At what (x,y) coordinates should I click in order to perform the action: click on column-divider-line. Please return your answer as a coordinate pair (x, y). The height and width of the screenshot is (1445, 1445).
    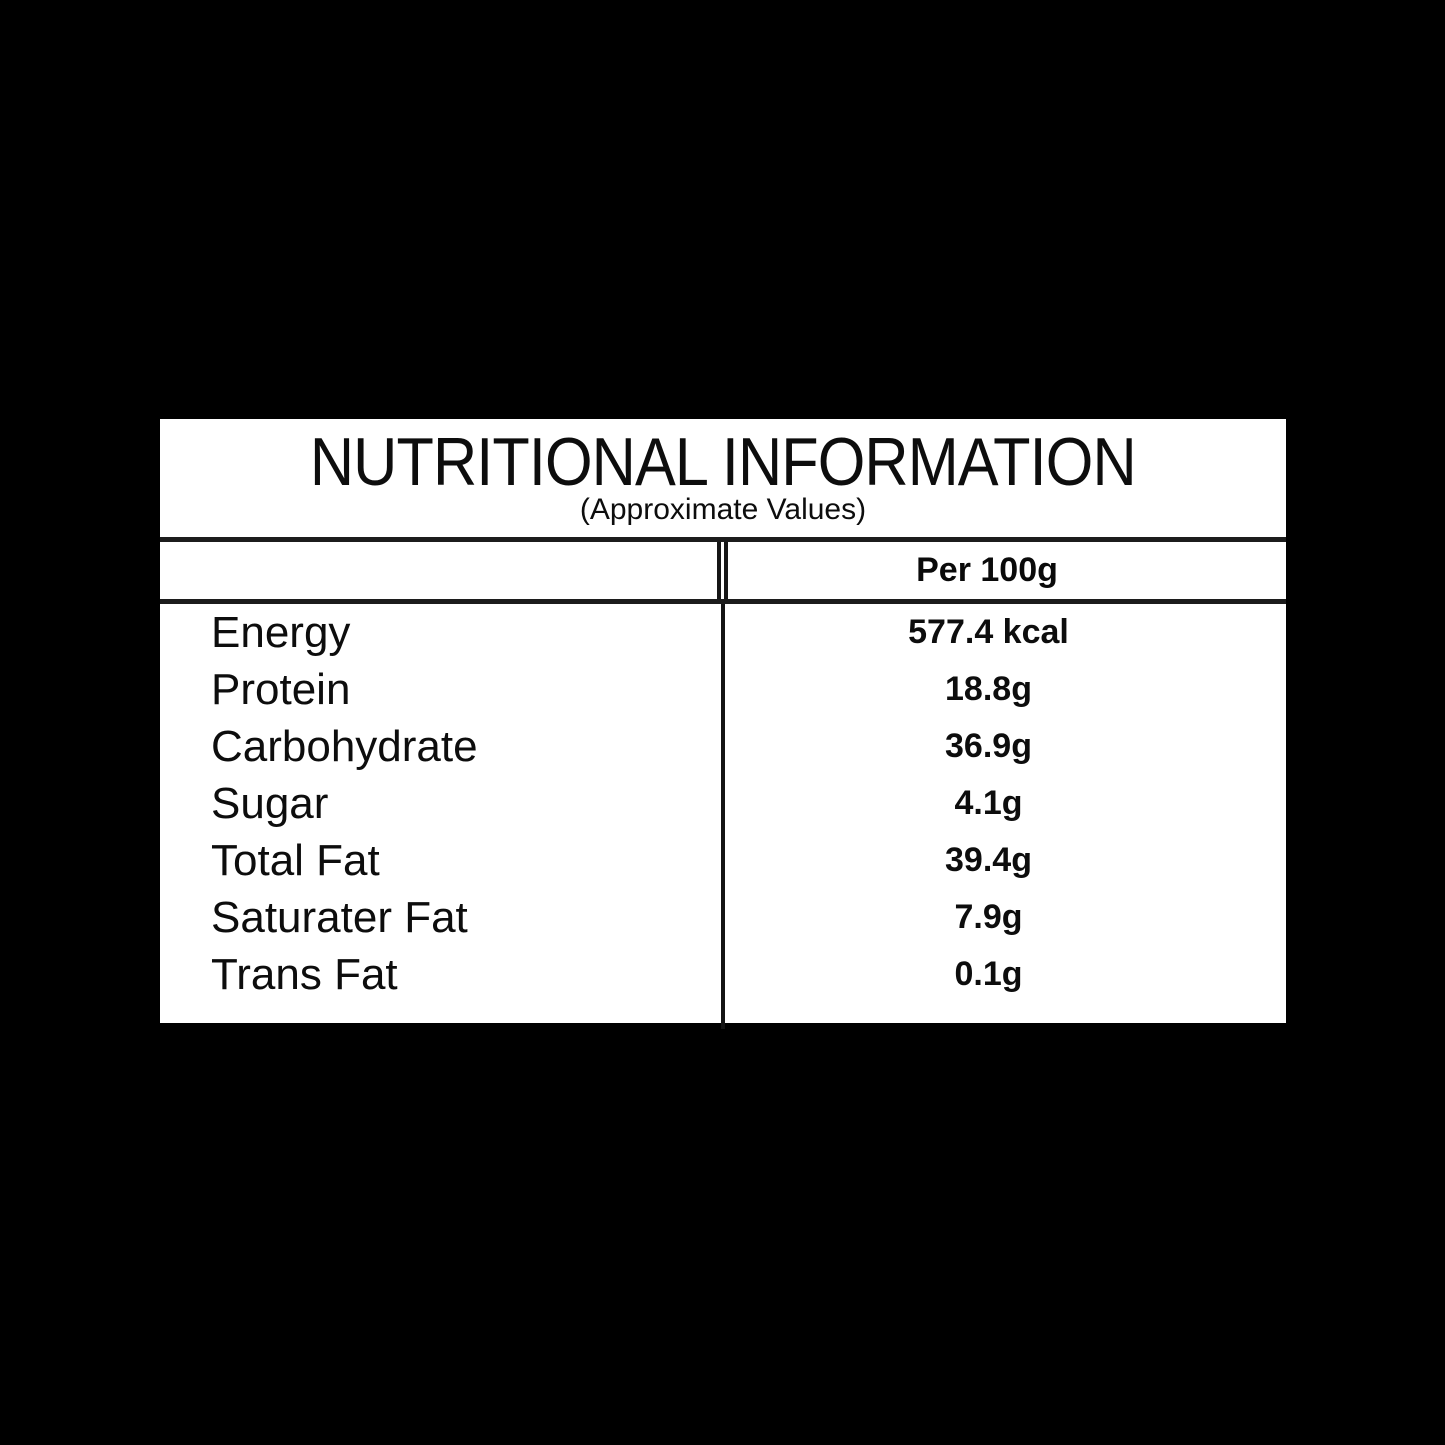
    Looking at the image, I should click on (723, 816).